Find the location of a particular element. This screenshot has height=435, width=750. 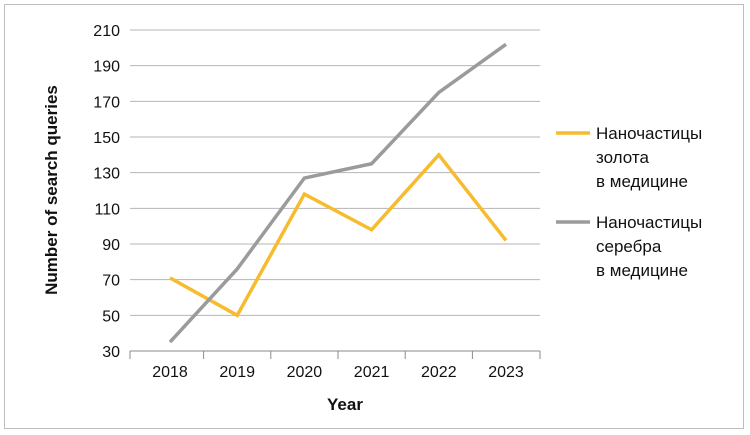

y-tick-label: 170 is located at coordinates (106, 102).